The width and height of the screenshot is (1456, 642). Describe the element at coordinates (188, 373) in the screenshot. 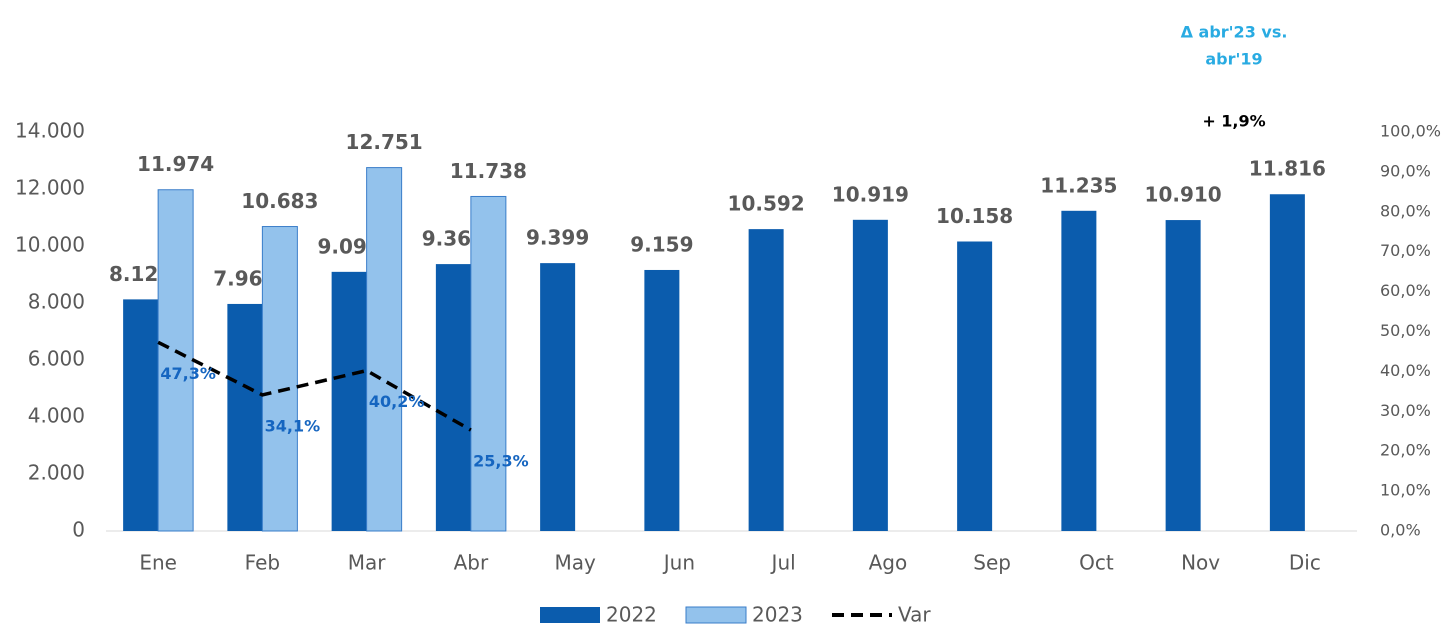

I see `value-label: 47,3%` at that location.